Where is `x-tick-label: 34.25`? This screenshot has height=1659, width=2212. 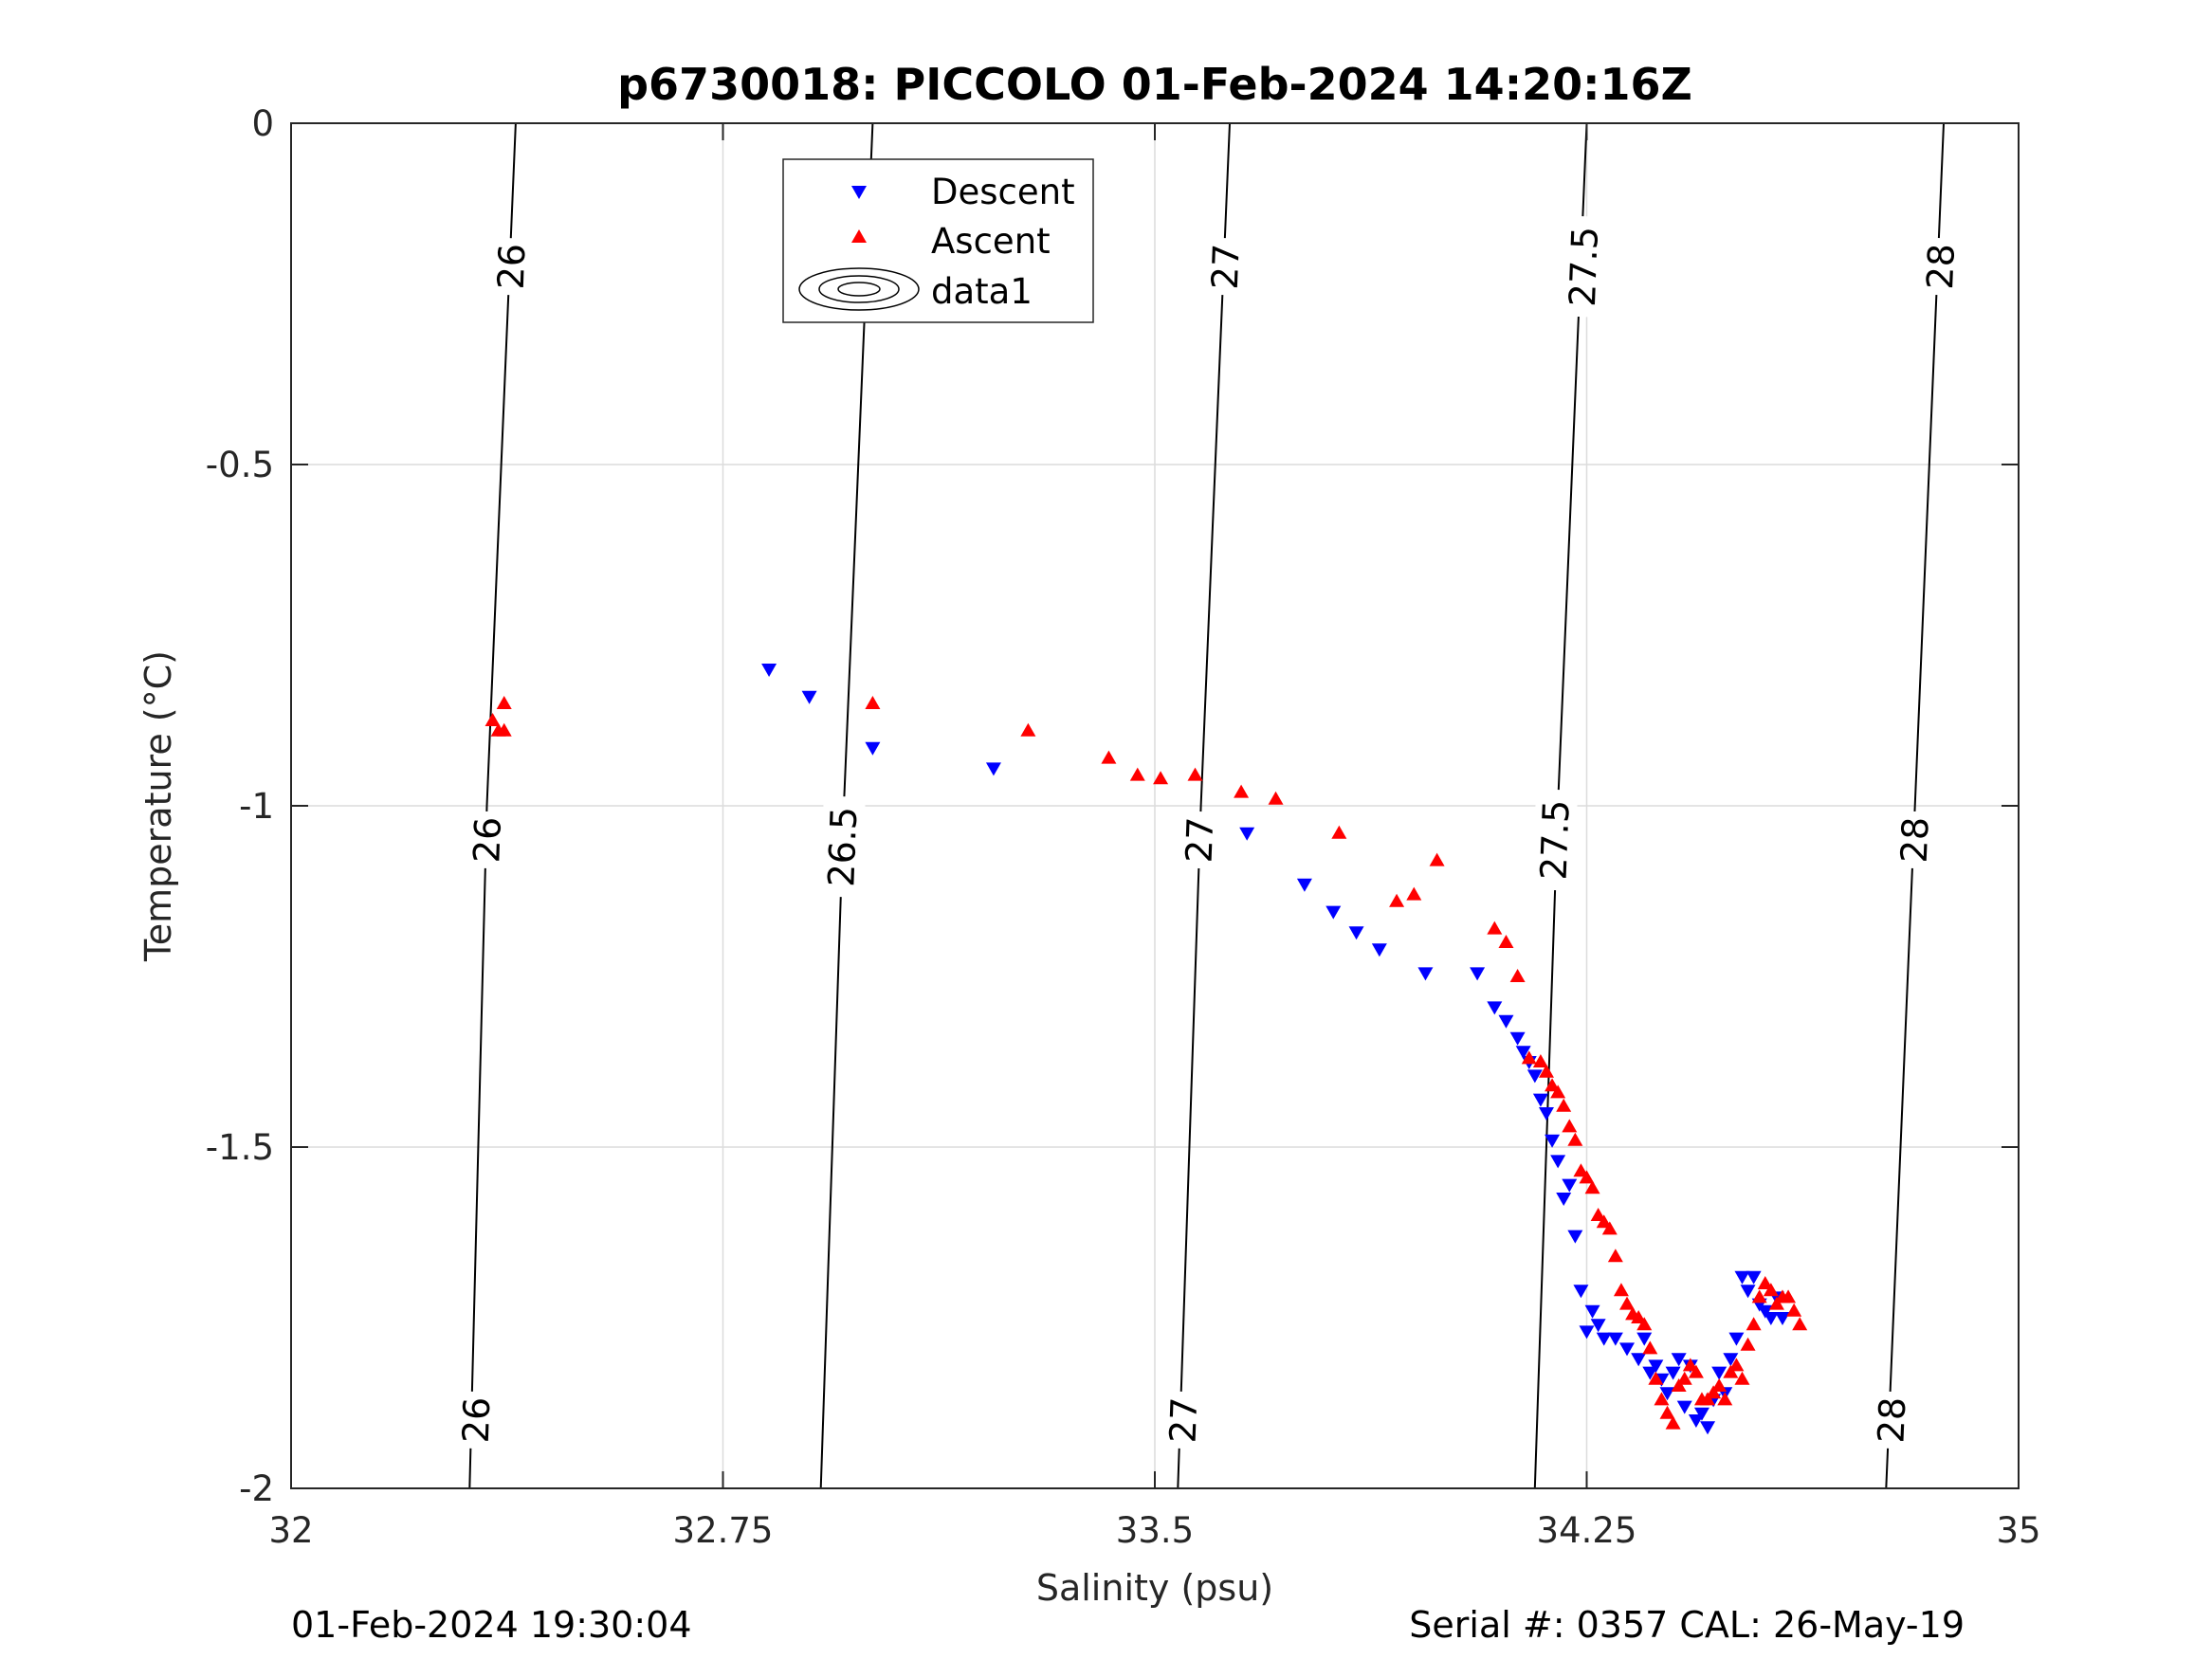 x-tick-label: 34.25 is located at coordinates (1587, 1530).